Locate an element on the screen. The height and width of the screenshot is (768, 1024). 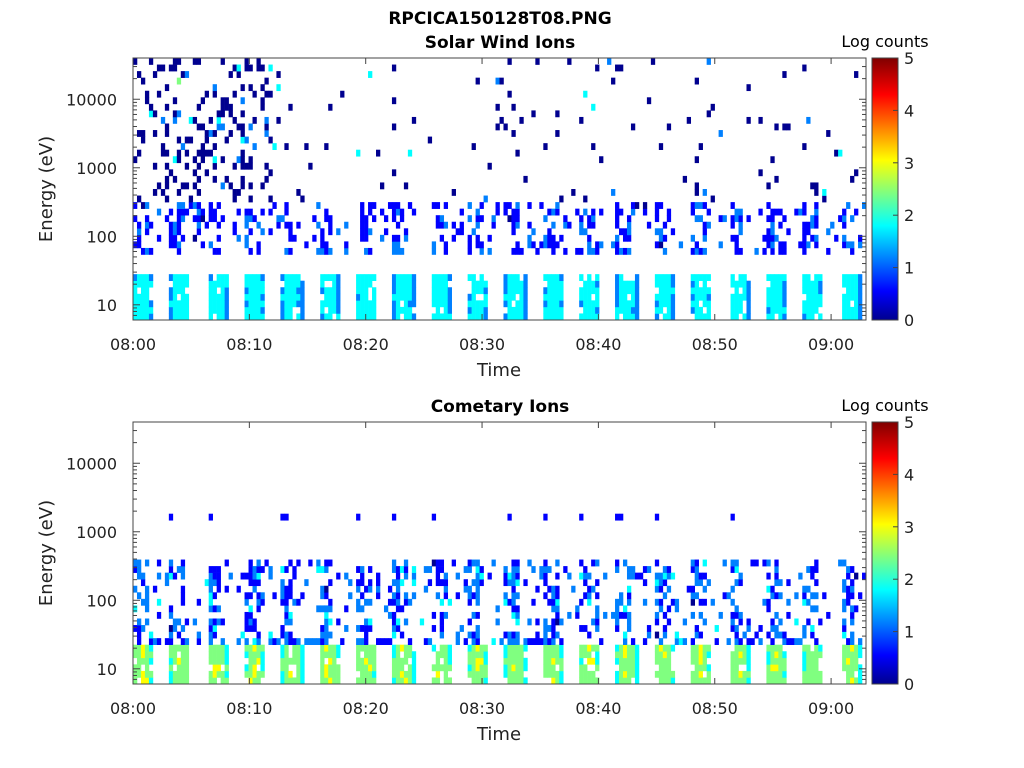
y-tick-label: 10000 is located at coordinates (91, 463).